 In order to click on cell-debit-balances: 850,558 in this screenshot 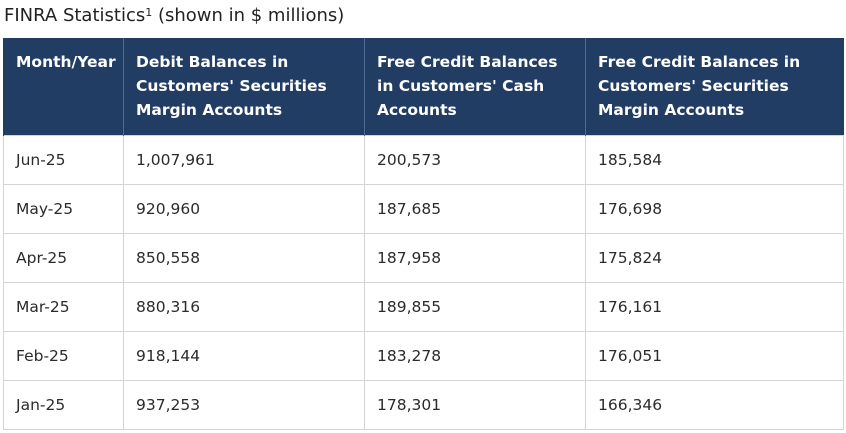, I will do `click(244, 257)`.